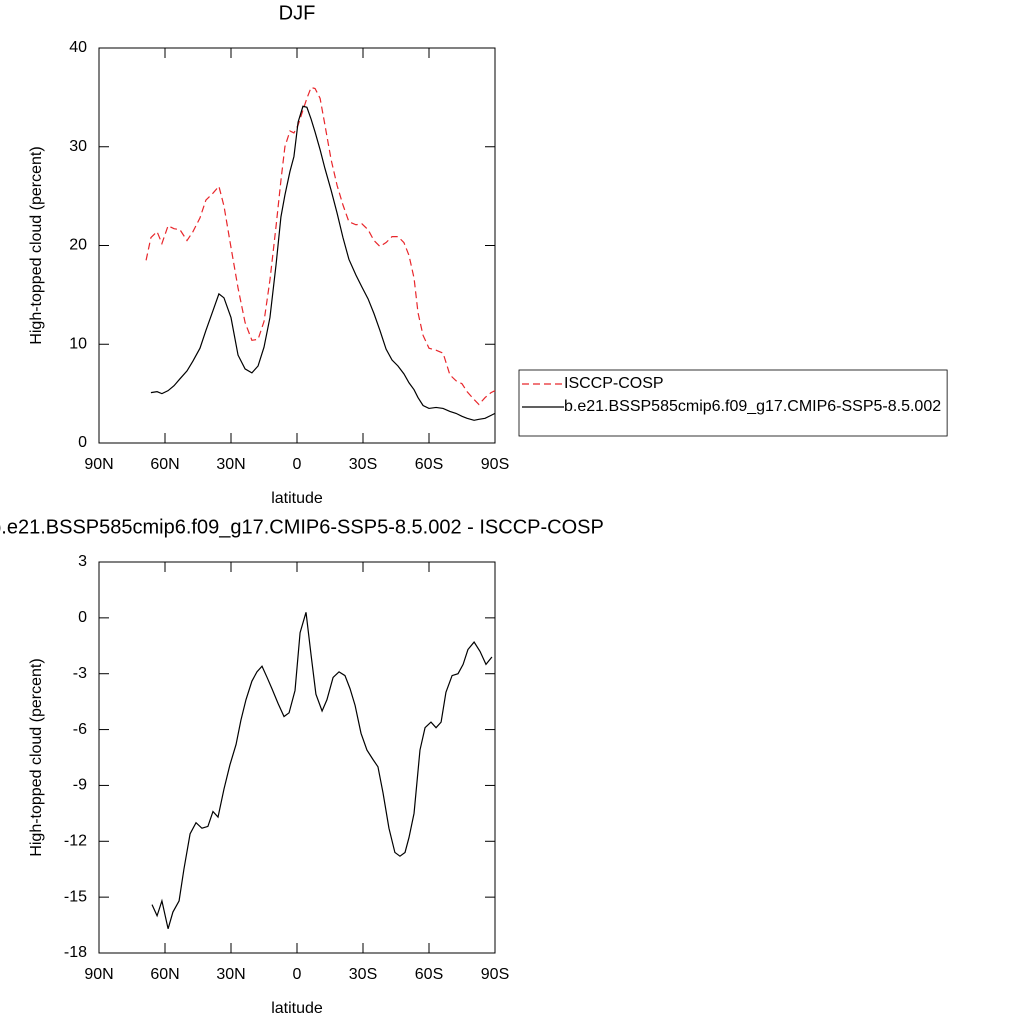 This screenshot has width=1024, height=1024. I want to click on legend-box, so click(733, 403).